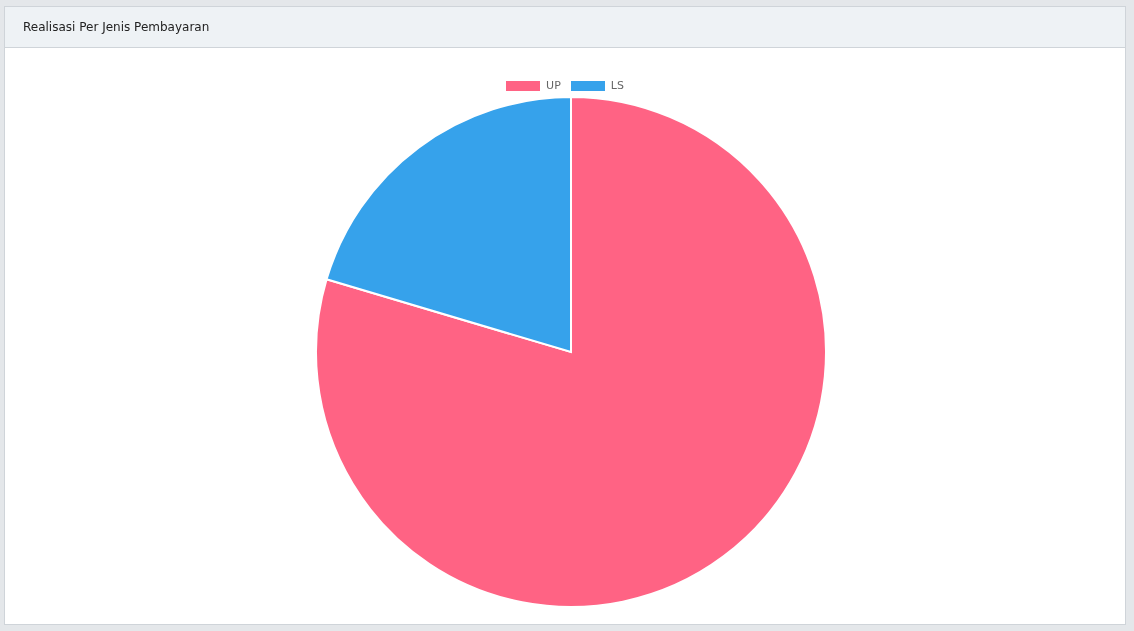  What do you see at coordinates (617, 85) in the screenshot?
I see `legend-label: LS` at bounding box center [617, 85].